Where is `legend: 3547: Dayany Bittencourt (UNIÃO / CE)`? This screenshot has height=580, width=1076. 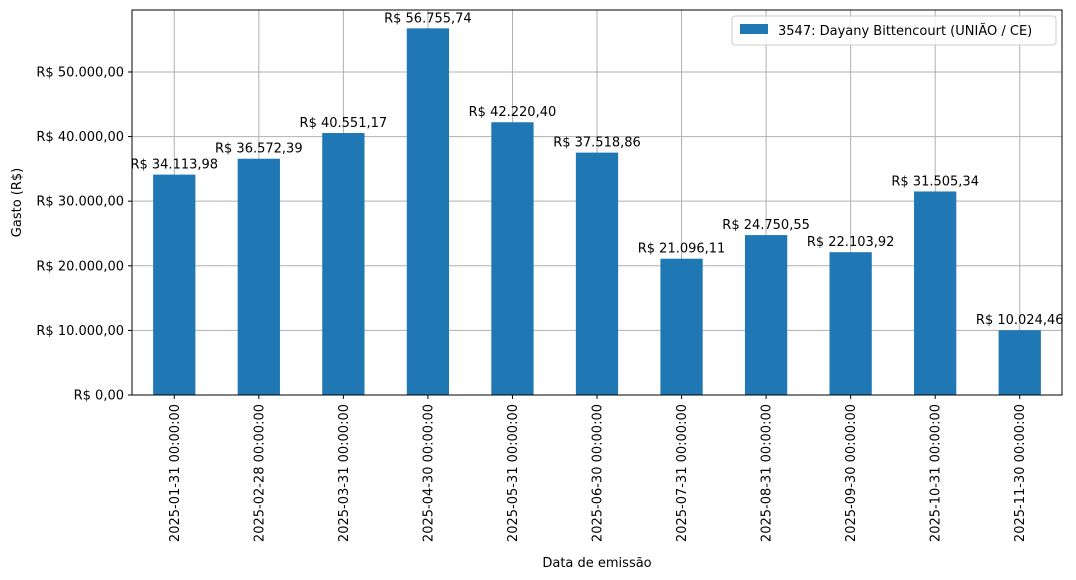 legend: 3547: Dayany Bittencourt (UNIÃO / CE) is located at coordinates (894, 30).